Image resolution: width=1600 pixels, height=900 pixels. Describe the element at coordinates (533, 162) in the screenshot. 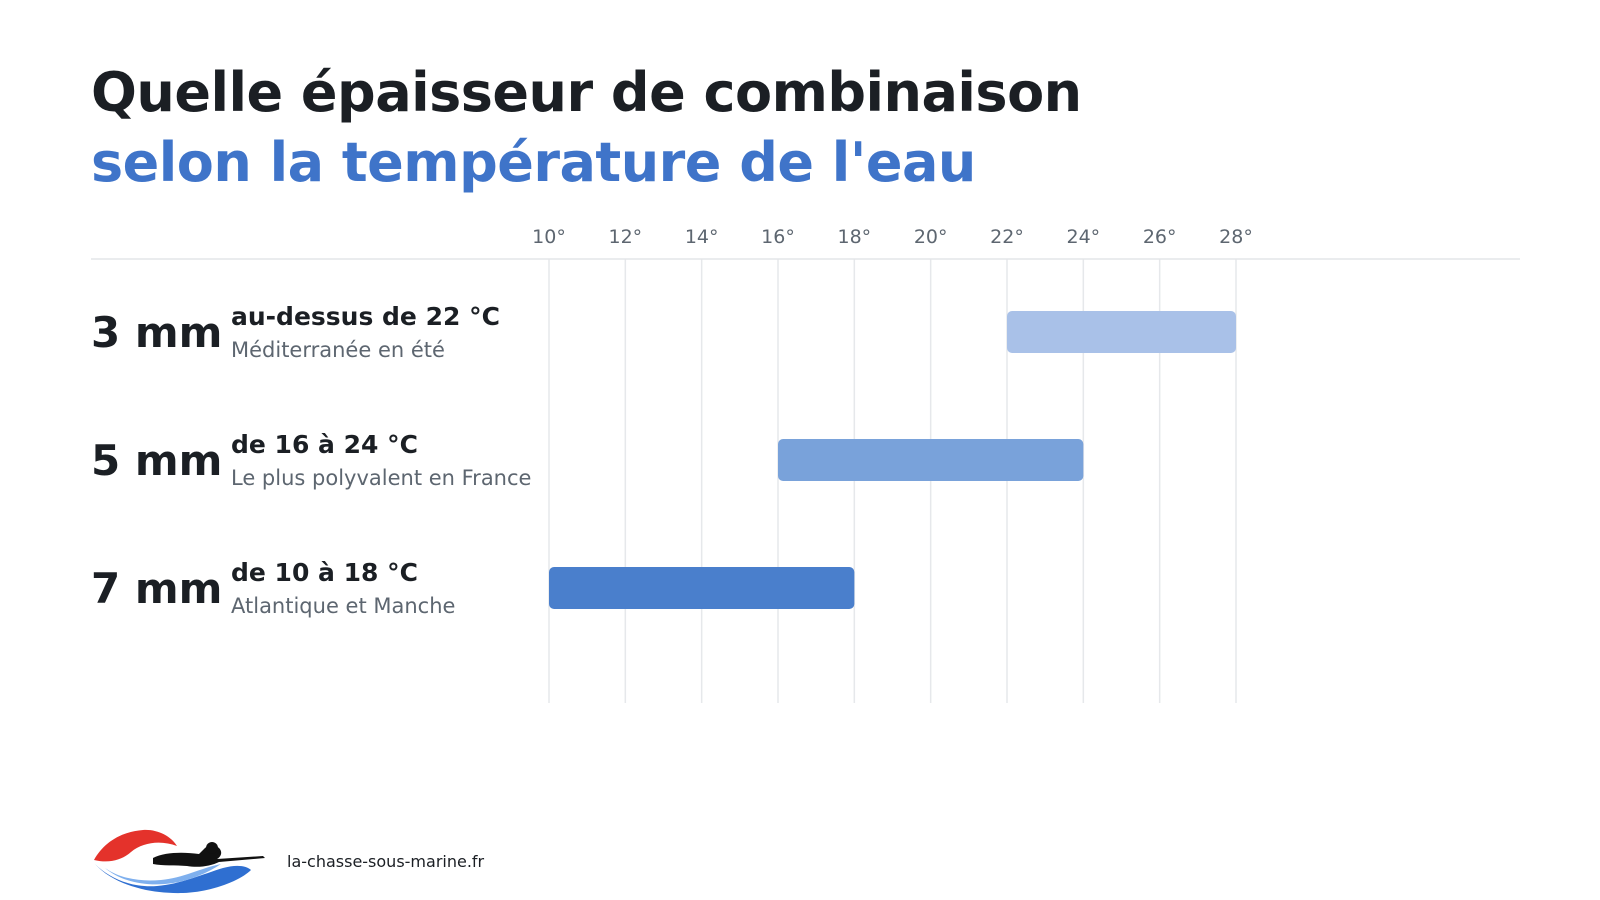

I see `title-line-2: selon la température de l'eau` at that location.